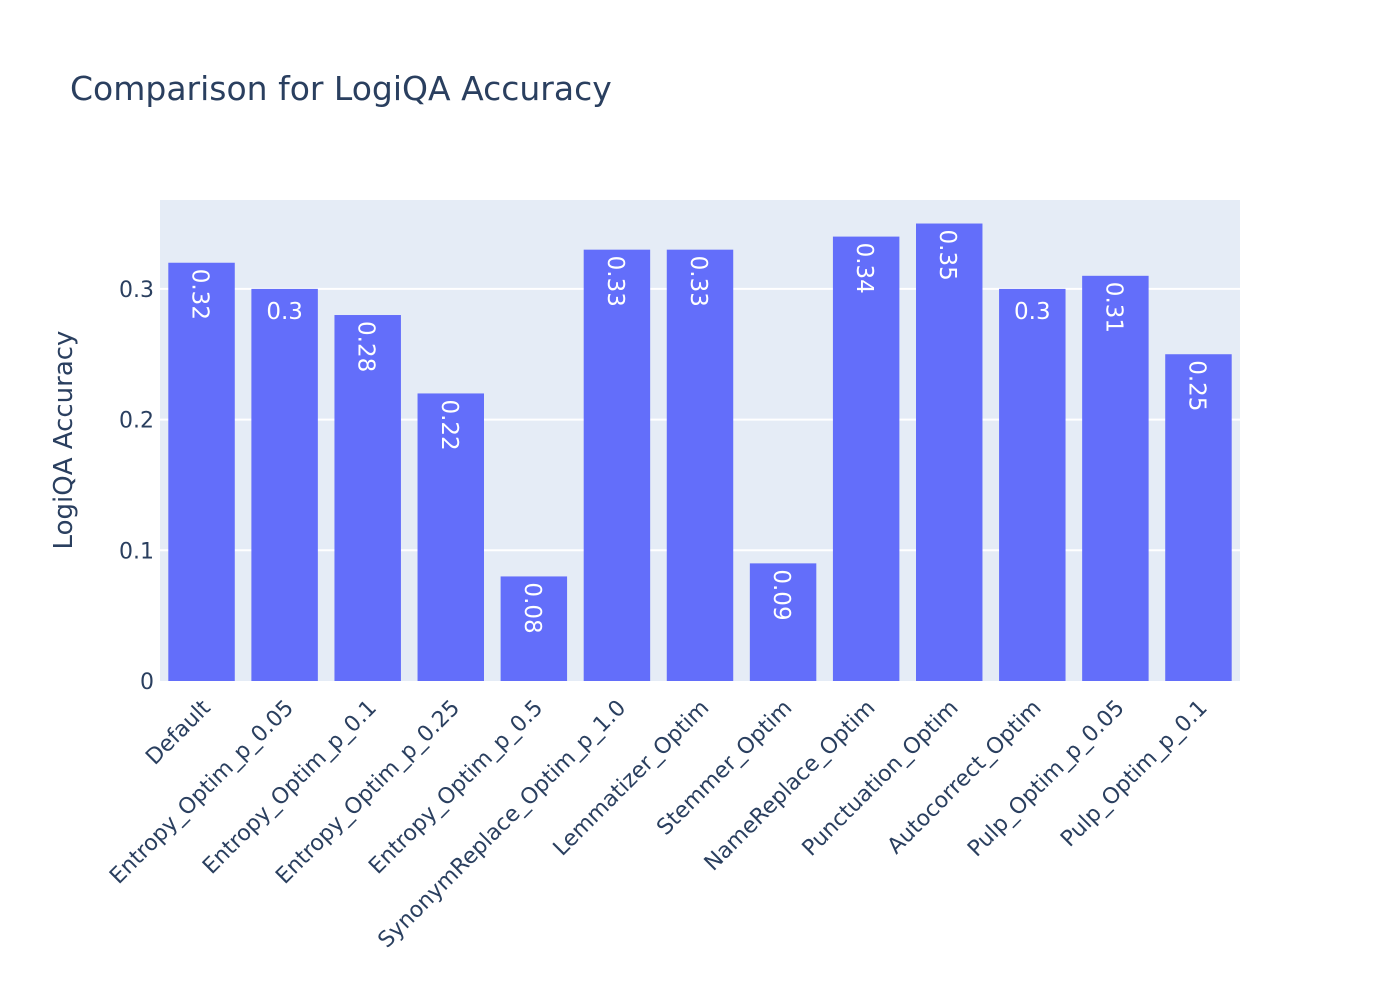 This screenshot has width=1400, height=1000. I want to click on y-axis-ticks: 0 0.1 0.2 0.3, so click(136, 486).